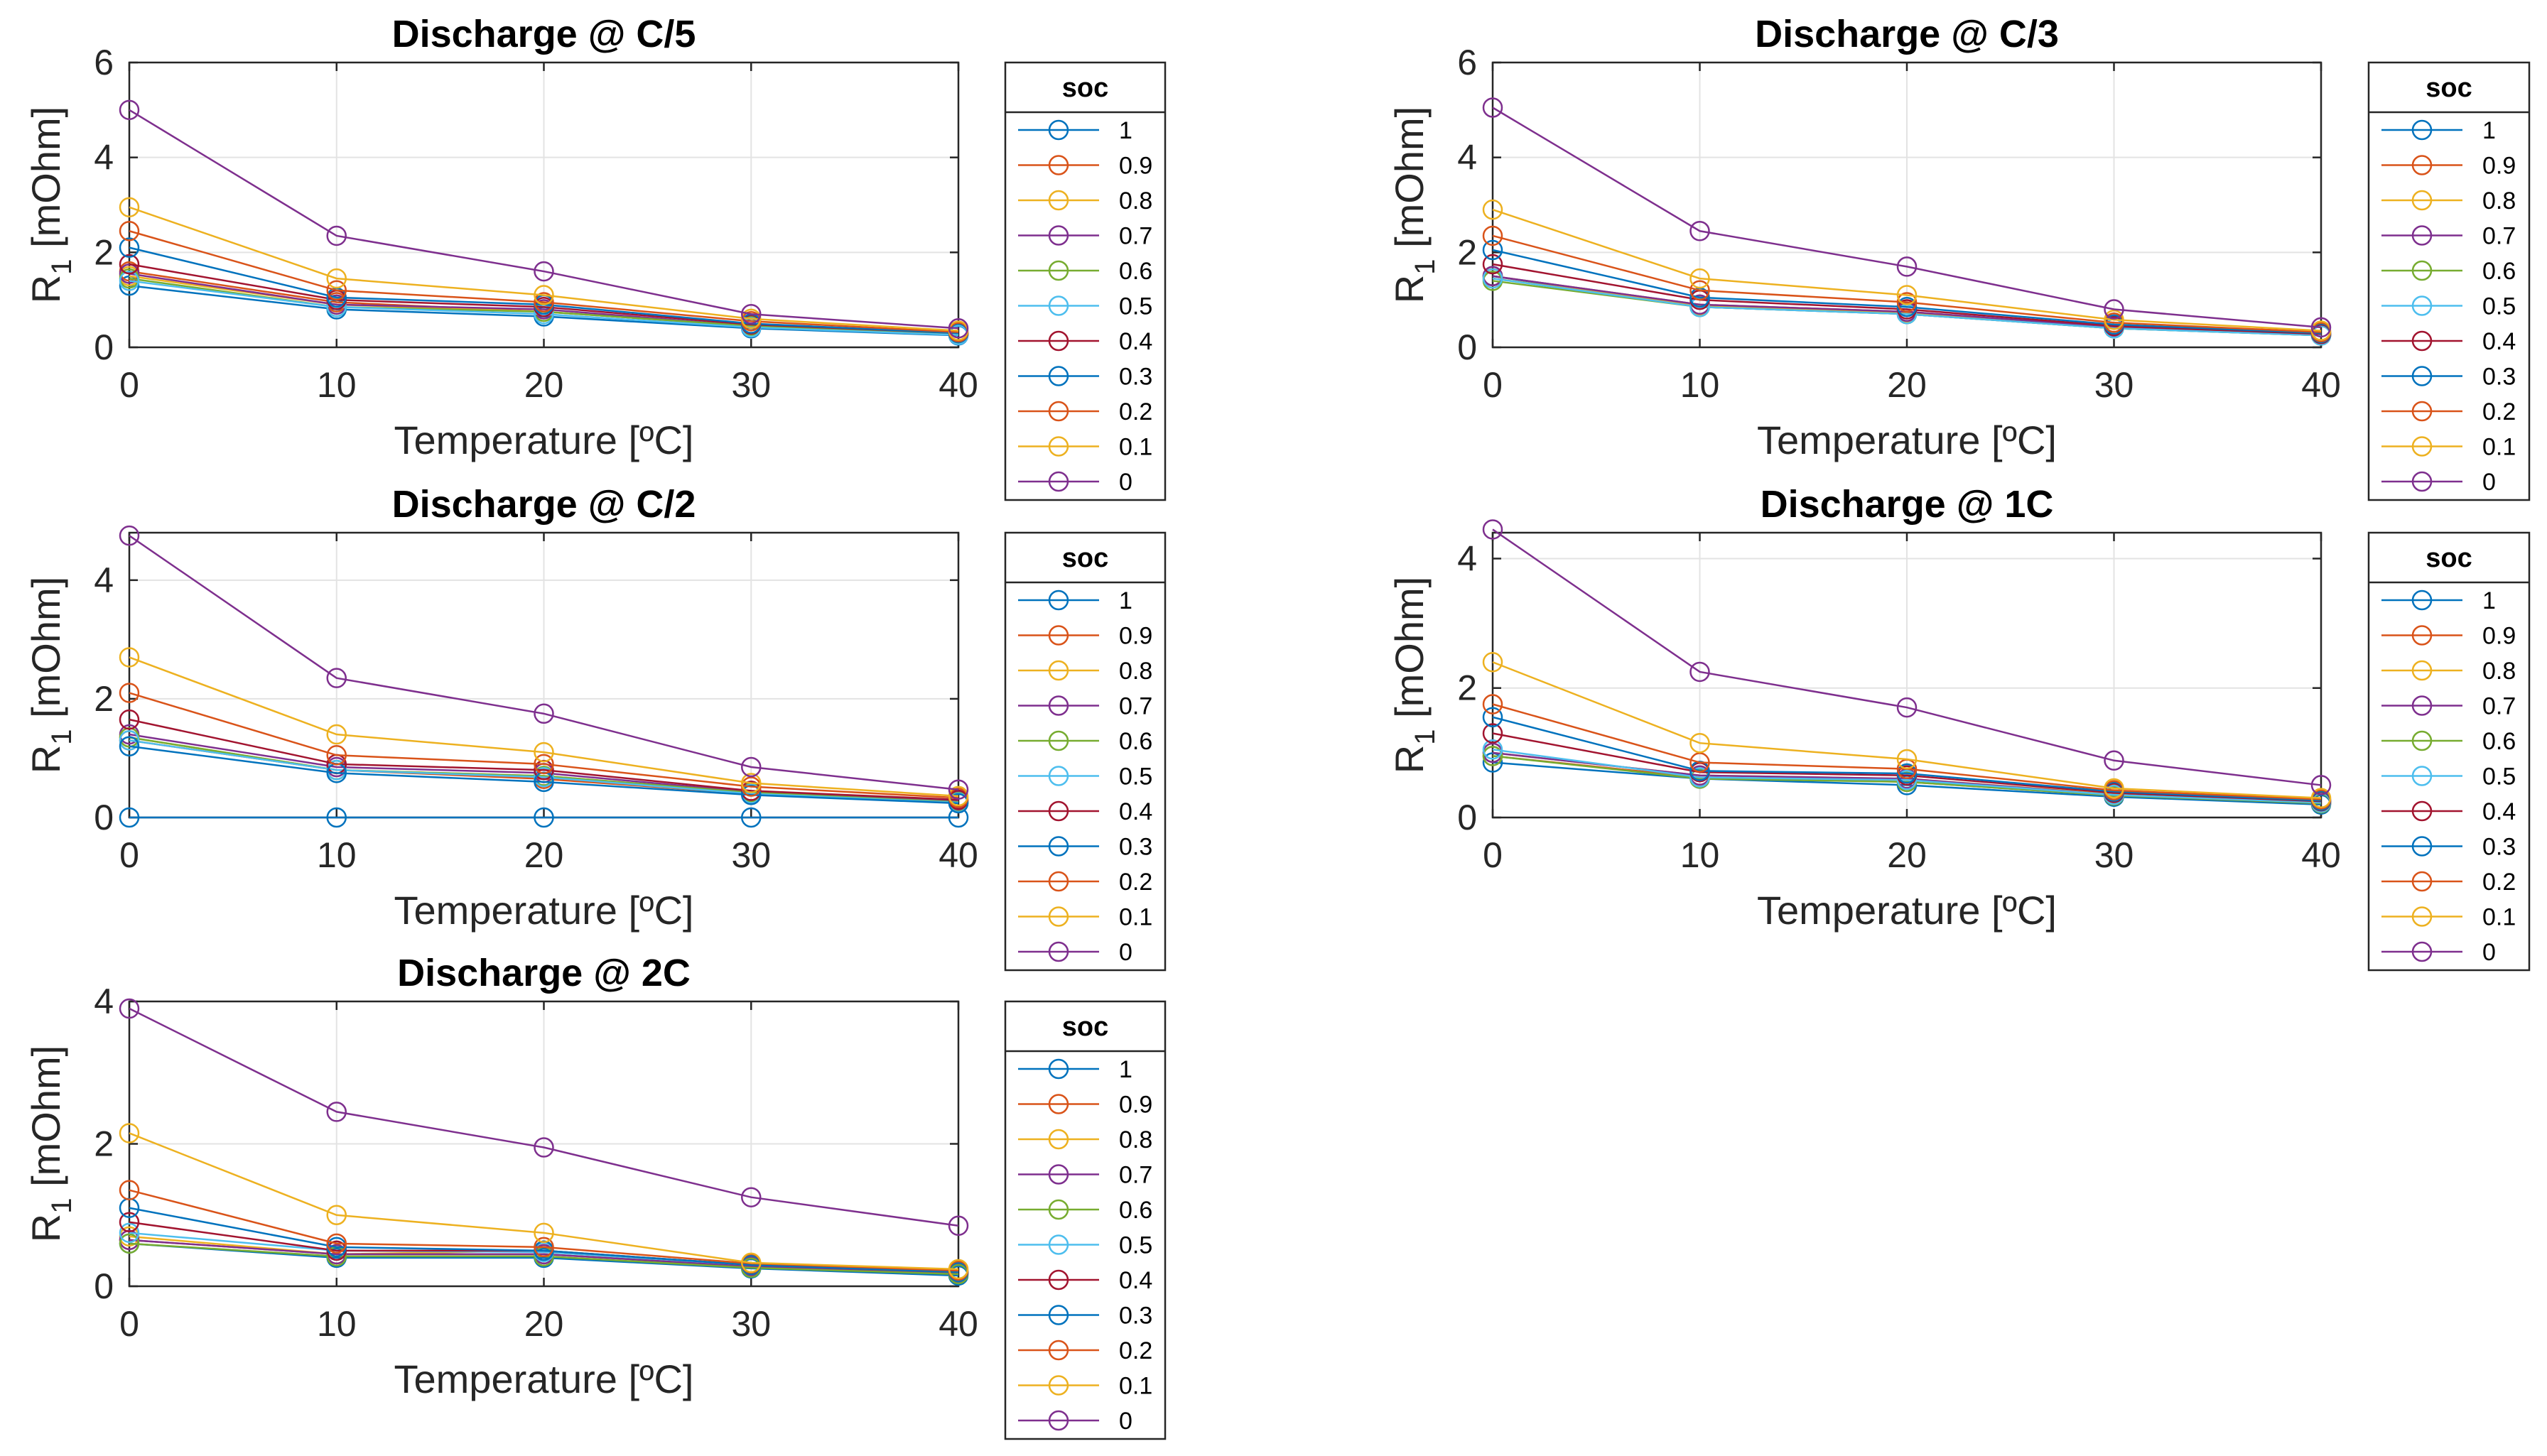  Describe the element at coordinates (1907, 307) in the screenshot. I see `series-line-soc-0.5` at that location.